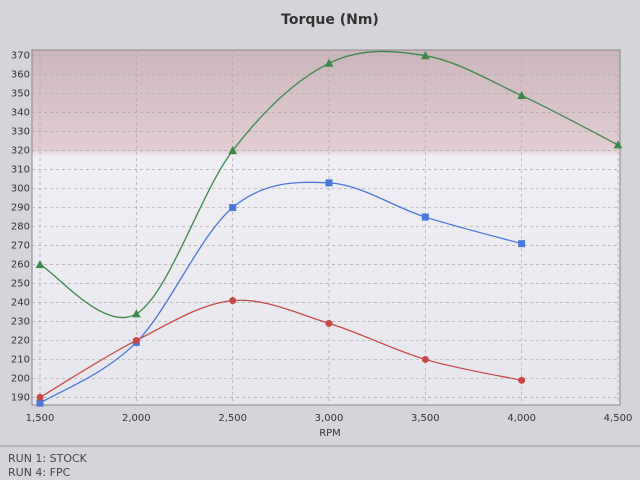  Describe the element at coordinates (20, 397) in the screenshot. I see `y-tick-label: 190` at that location.